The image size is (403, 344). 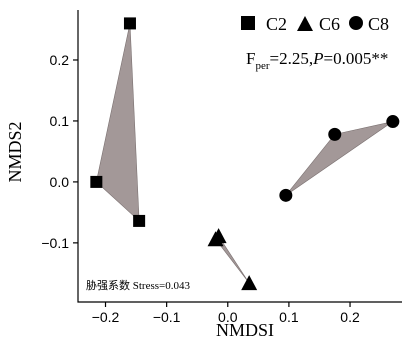 I want to click on x-tick-label: 0.2, so click(x=350, y=317).